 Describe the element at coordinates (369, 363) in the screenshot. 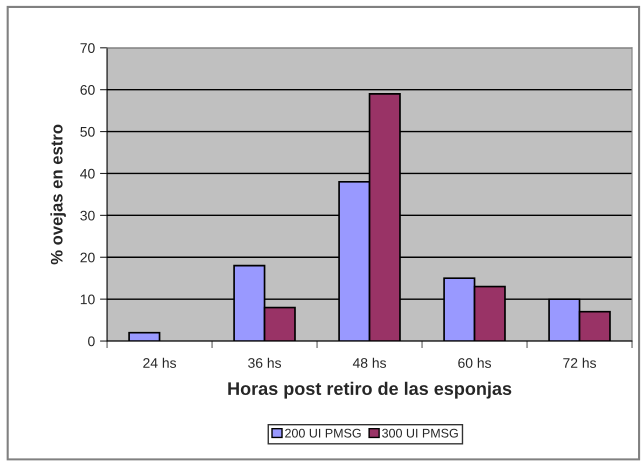

I see `x-tick-label: 48 hs` at that location.